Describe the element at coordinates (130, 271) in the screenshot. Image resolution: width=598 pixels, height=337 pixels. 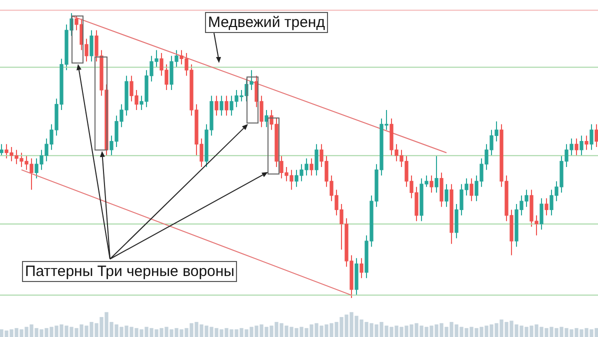
I see `annotation: Паттерны Три черные вороны` at that location.